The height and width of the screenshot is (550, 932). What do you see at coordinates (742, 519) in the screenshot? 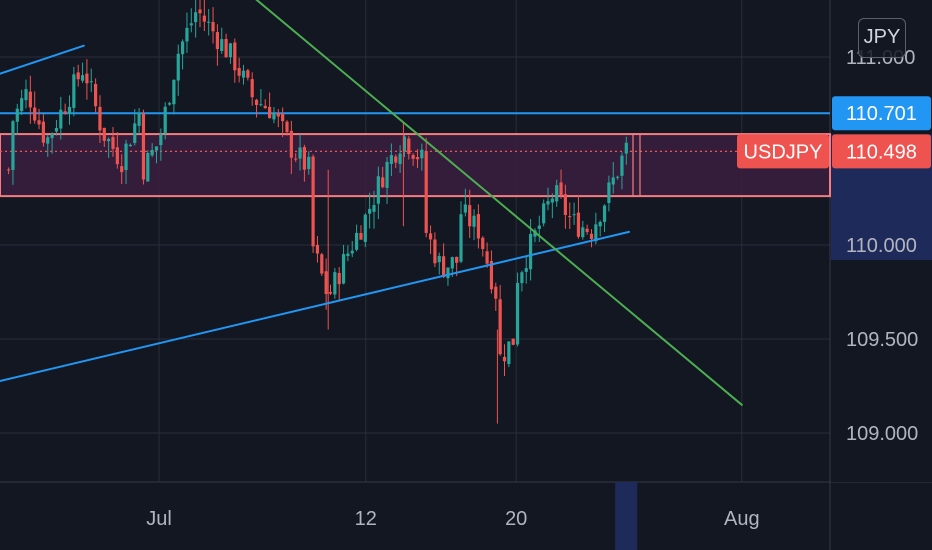
I see `date-tick-label: Aug` at bounding box center [742, 519].